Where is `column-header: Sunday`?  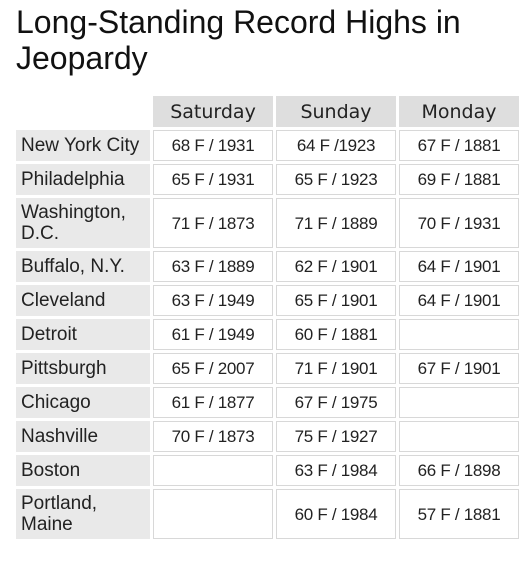
column-header: Sunday is located at coordinates (336, 111).